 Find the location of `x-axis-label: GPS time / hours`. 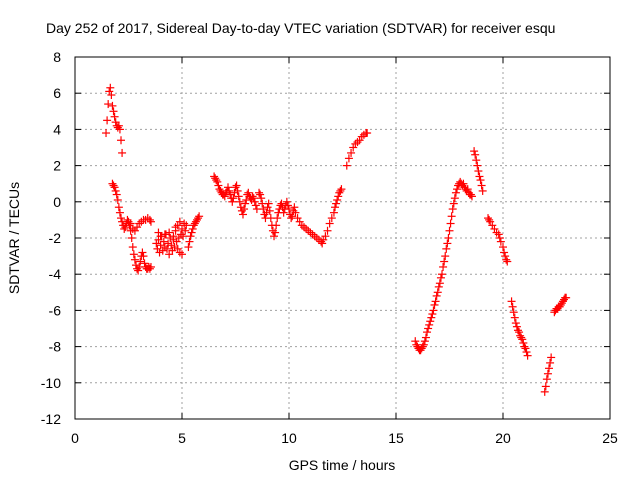

x-axis-label: GPS time / hours is located at coordinates (342, 465).